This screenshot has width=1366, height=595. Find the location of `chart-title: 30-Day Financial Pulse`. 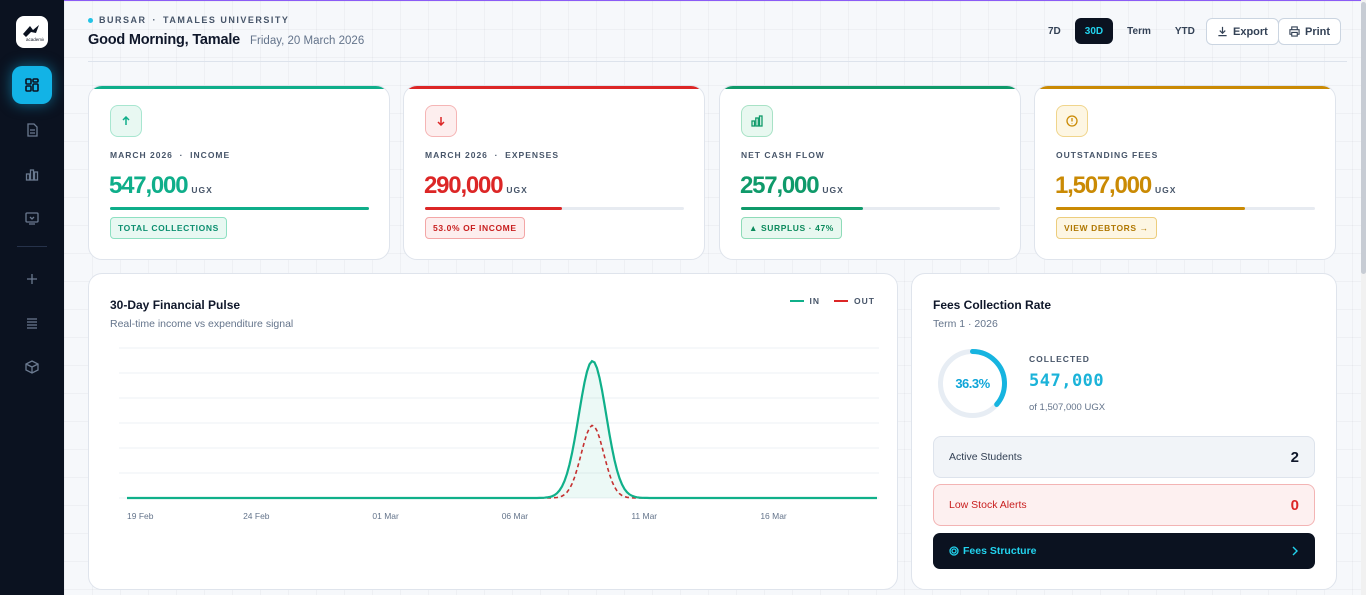

chart-title: 30-Day Financial Pulse is located at coordinates (175, 305).